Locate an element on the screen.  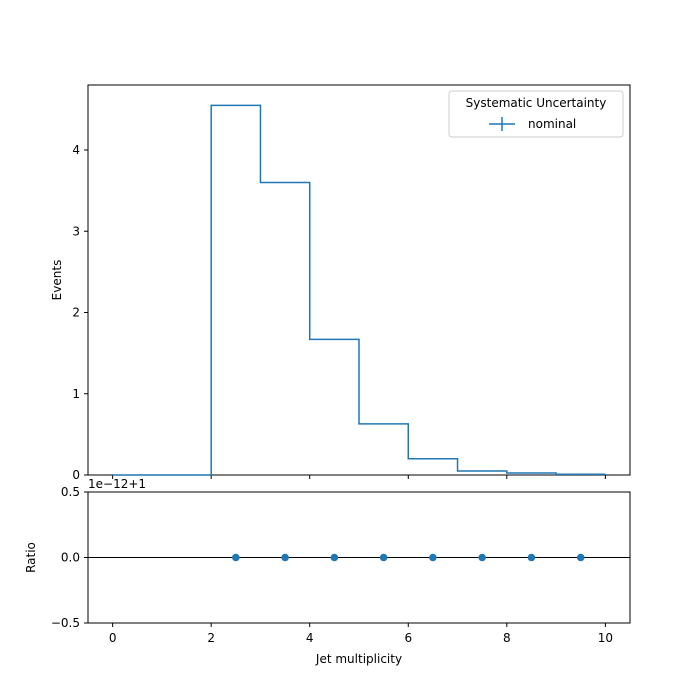
bottom-ytick-label: −0.5 is located at coordinates (65, 623).